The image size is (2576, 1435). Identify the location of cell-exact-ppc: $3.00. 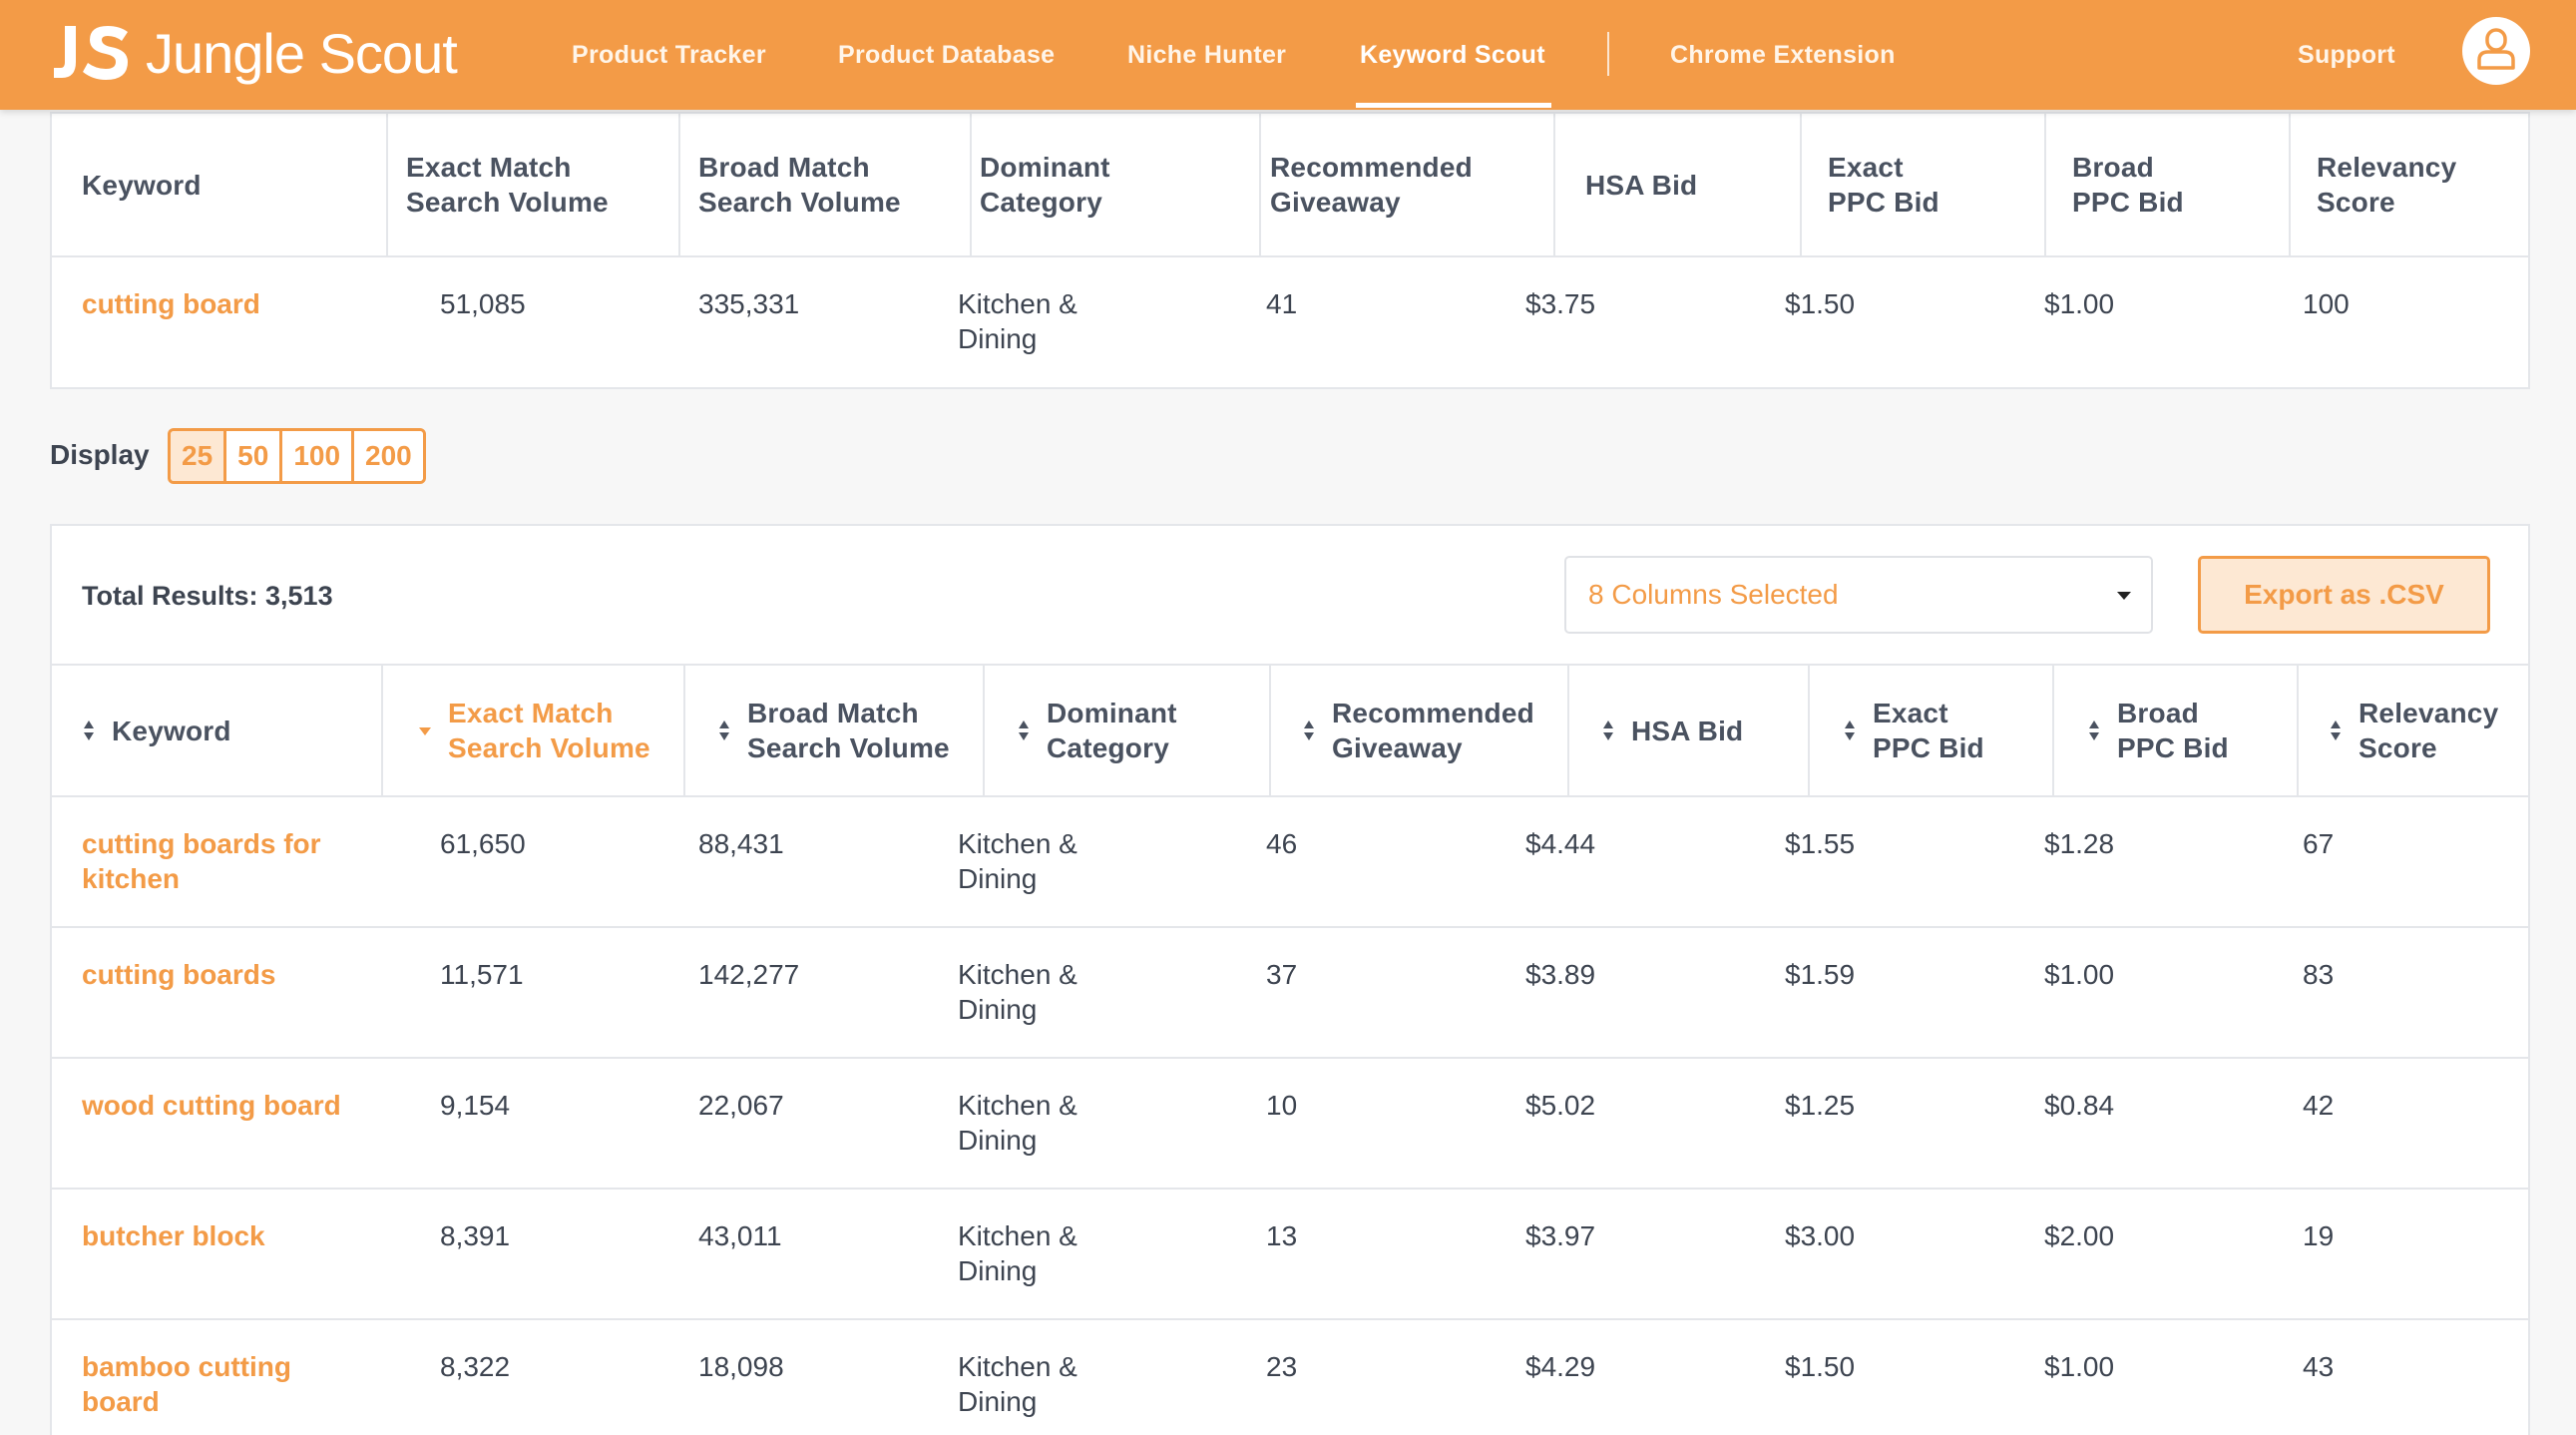
(1820, 1235).